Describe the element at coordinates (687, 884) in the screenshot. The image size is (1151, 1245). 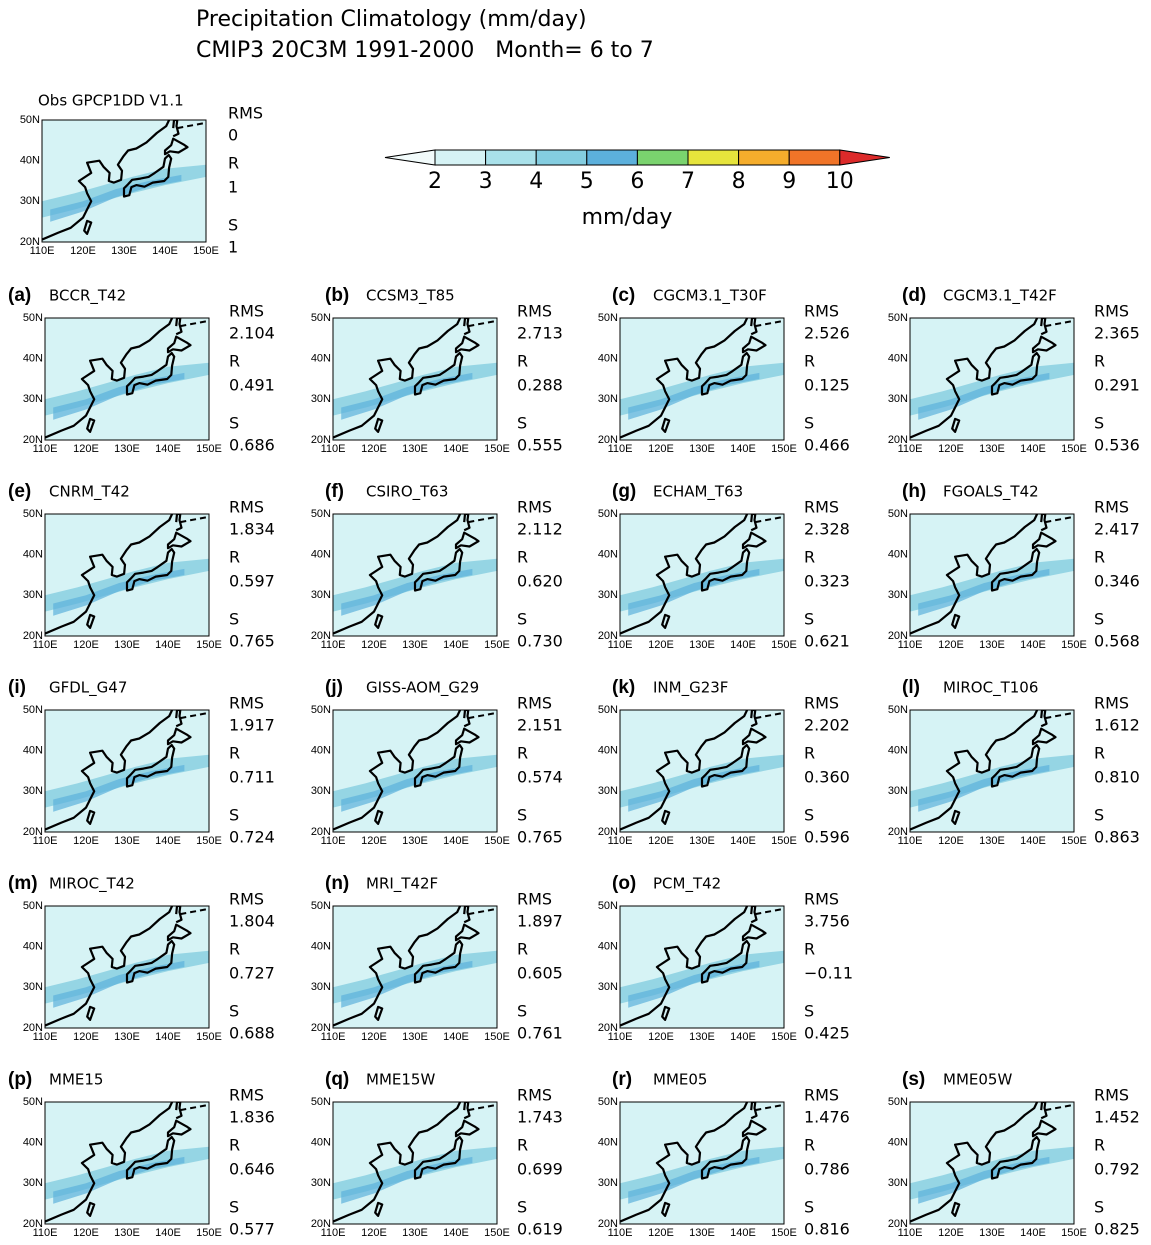
I see `panel-name: PCM_T42` at that location.